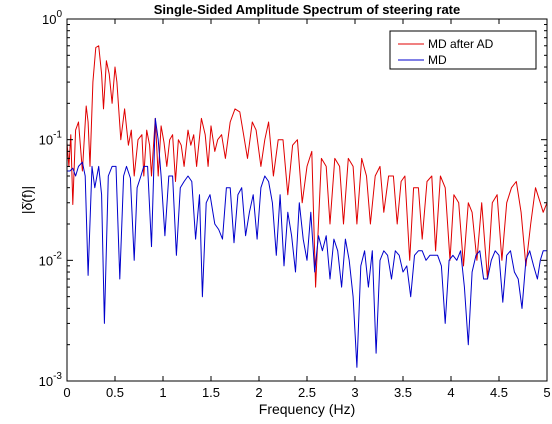  What do you see at coordinates (403, 392) in the screenshot?
I see `x-tick-label: 3.5` at bounding box center [403, 392].